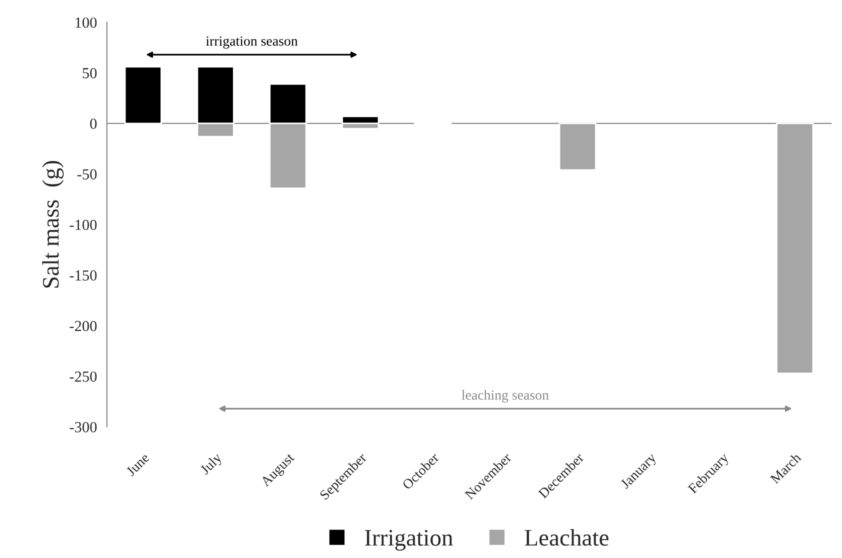 The width and height of the screenshot is (842, 558). Describe the element at coordinates (53, 224) in the screenshot. I see `y-axis-title: Salt mass (g)` at that location.